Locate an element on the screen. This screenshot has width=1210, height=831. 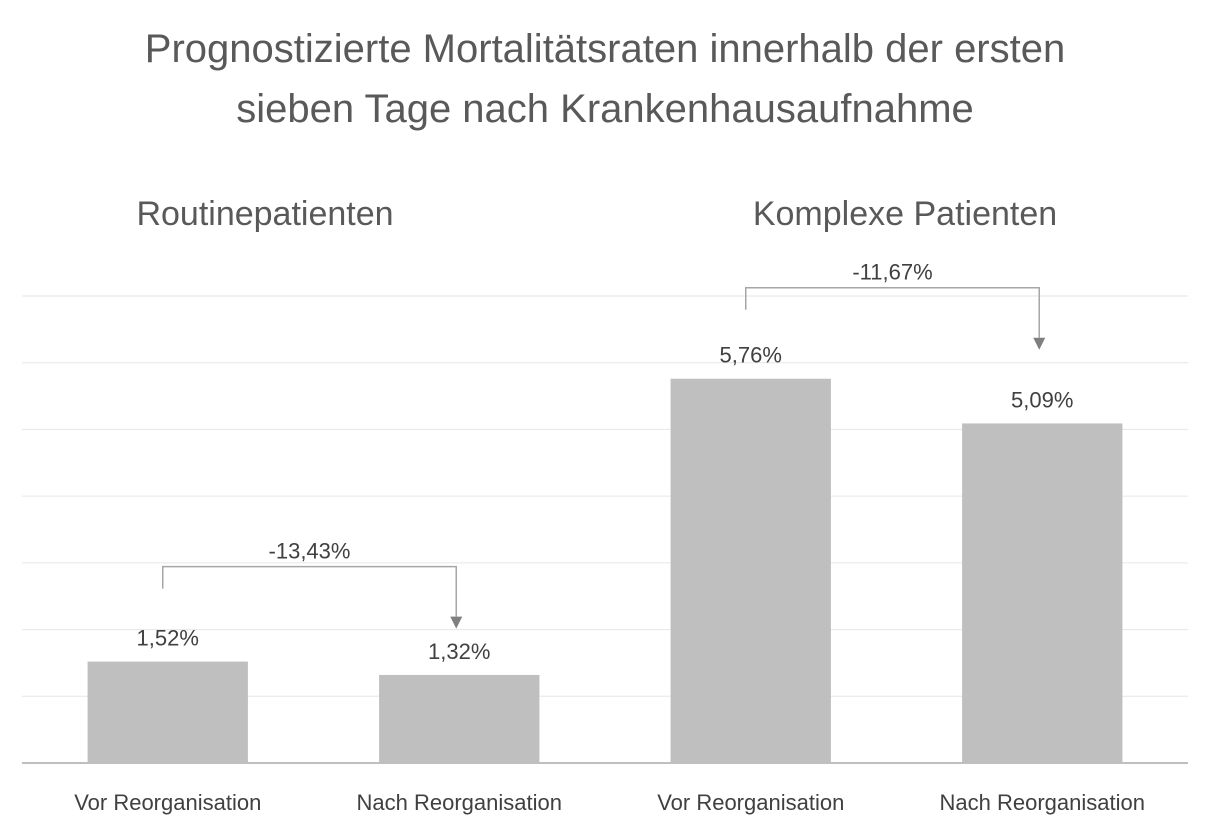
data-label: 1,32% is located at coordinates (459, 651).